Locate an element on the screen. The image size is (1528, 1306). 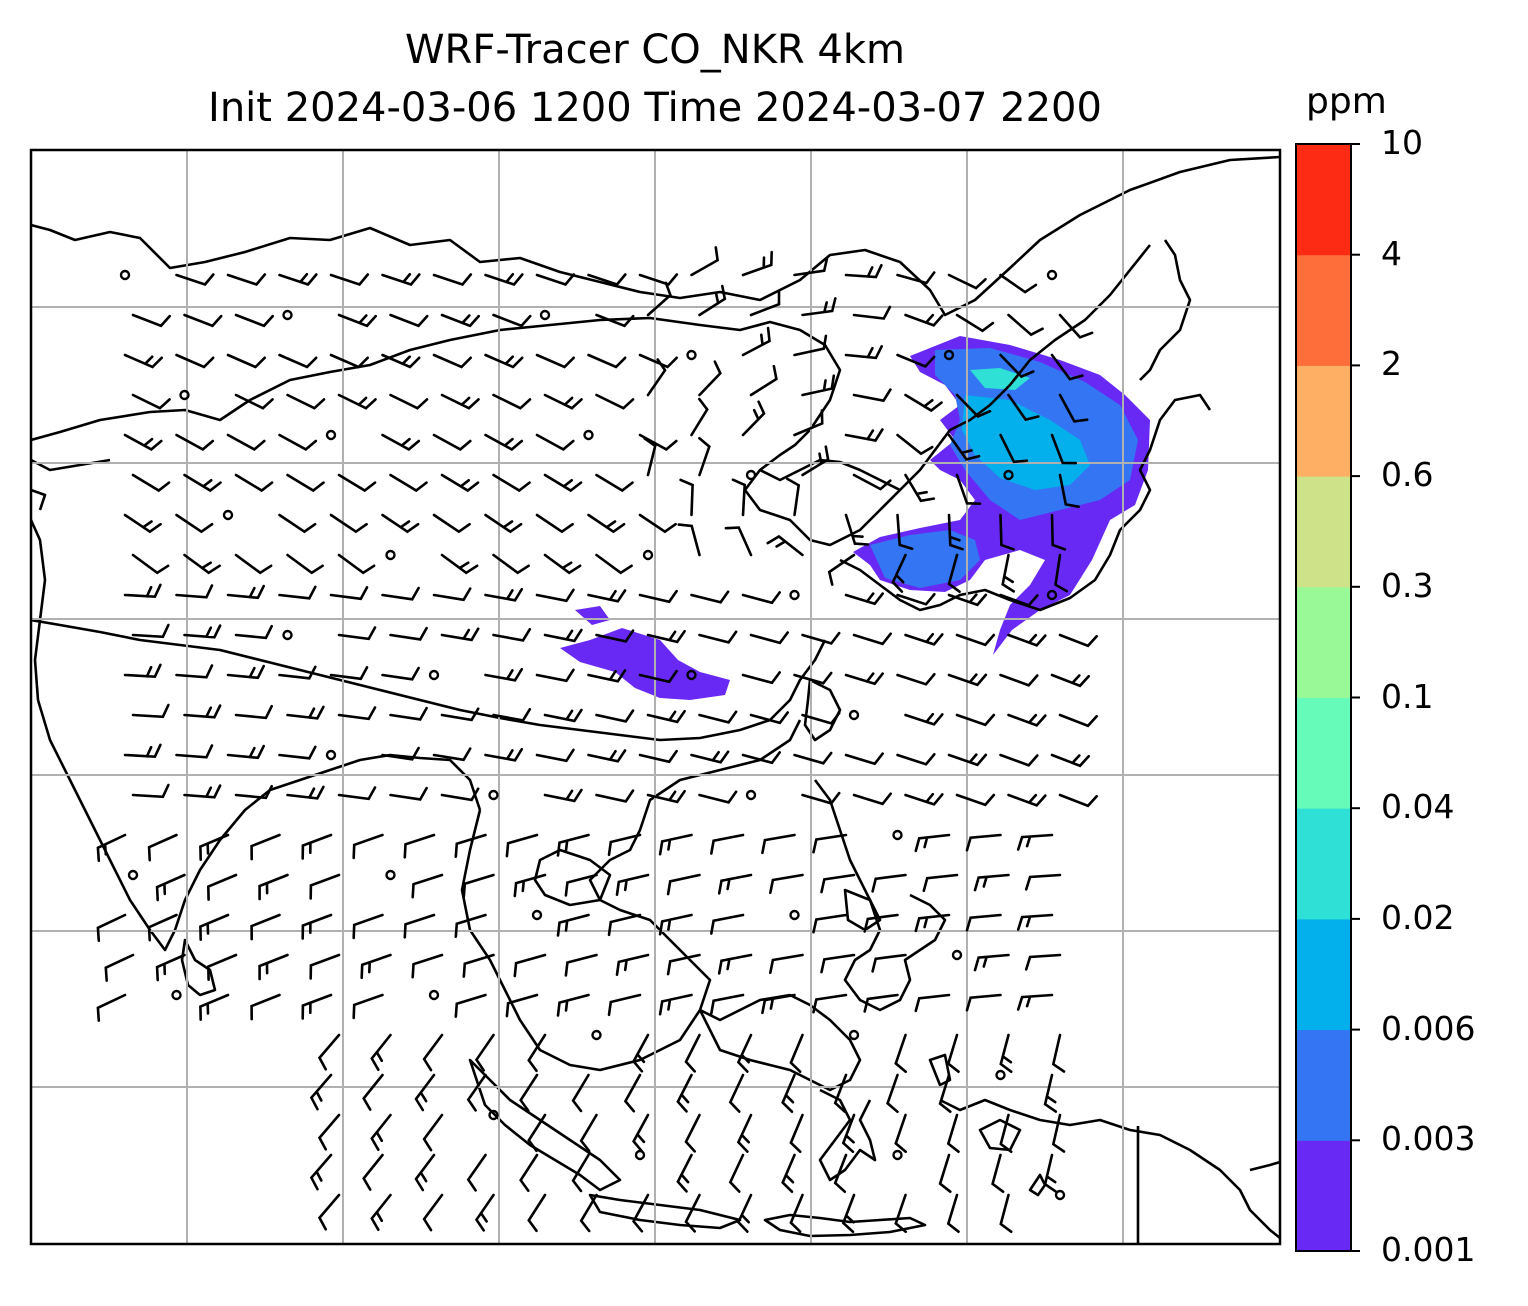
colorbar-tick-label: 0.6 is located at coordinates (1407, 475).